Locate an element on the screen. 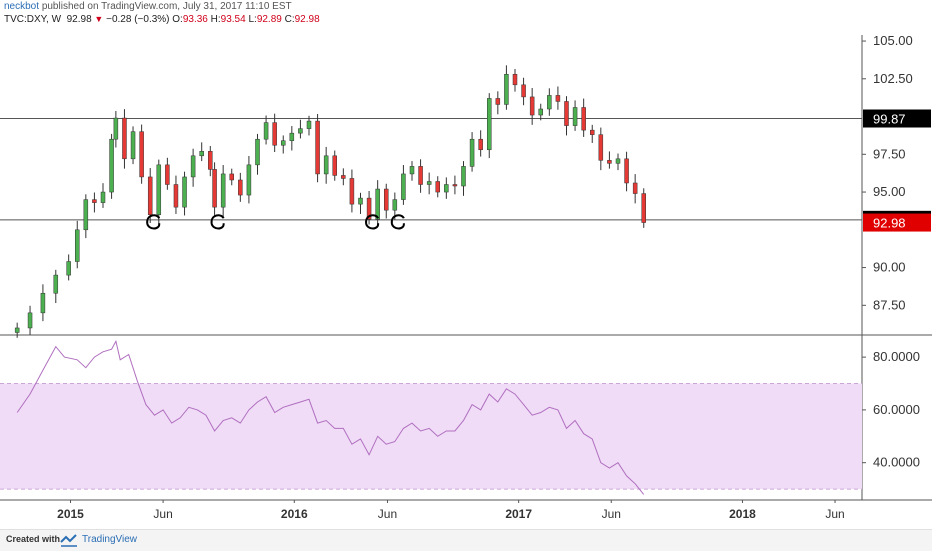  rsi-tick-label: 60.0000 is located at coordinates (896, 409).